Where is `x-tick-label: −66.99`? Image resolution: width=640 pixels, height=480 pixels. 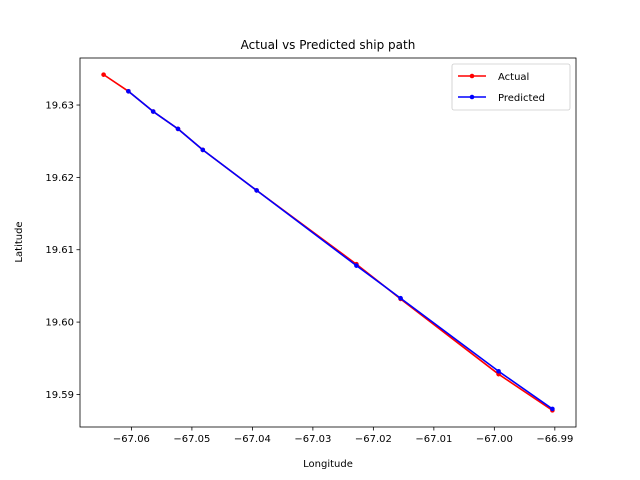 x-tick-label: −66.99 is located at coordinates (554, 439).